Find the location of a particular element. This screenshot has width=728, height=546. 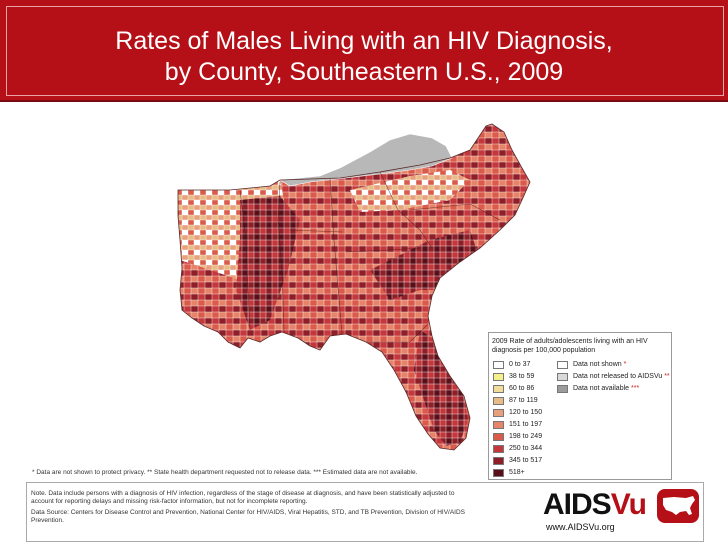

aidsvu-wordmark: AIDSVu is located at coordinates (595, 504).